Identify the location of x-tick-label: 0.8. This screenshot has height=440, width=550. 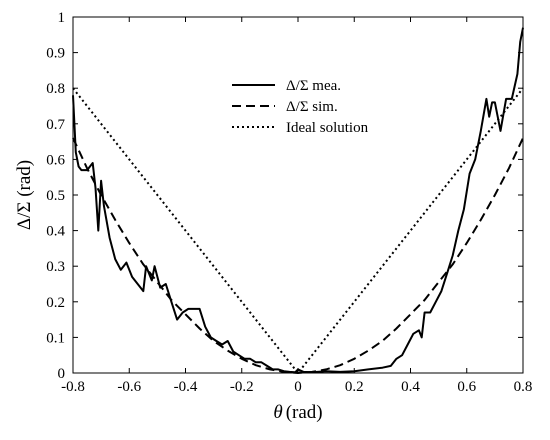
(523, 387).